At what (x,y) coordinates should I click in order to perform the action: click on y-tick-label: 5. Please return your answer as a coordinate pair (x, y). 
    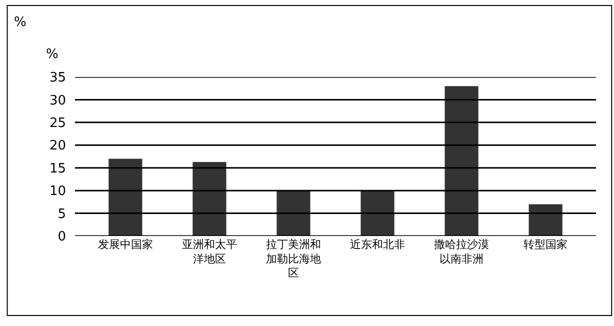
    Looking at the image, I should click on (62, 214).